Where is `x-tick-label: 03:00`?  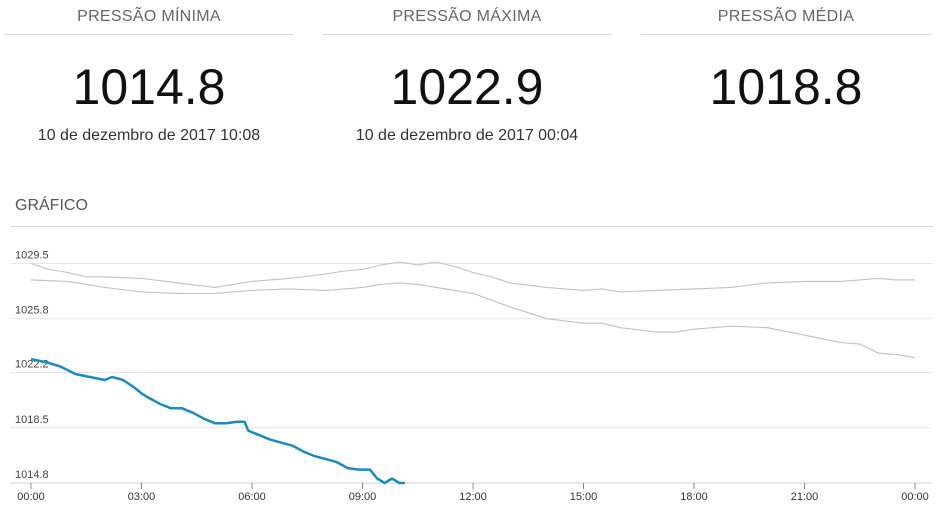
x-tick-label: 03:00 is located at coordinates (142, 497).